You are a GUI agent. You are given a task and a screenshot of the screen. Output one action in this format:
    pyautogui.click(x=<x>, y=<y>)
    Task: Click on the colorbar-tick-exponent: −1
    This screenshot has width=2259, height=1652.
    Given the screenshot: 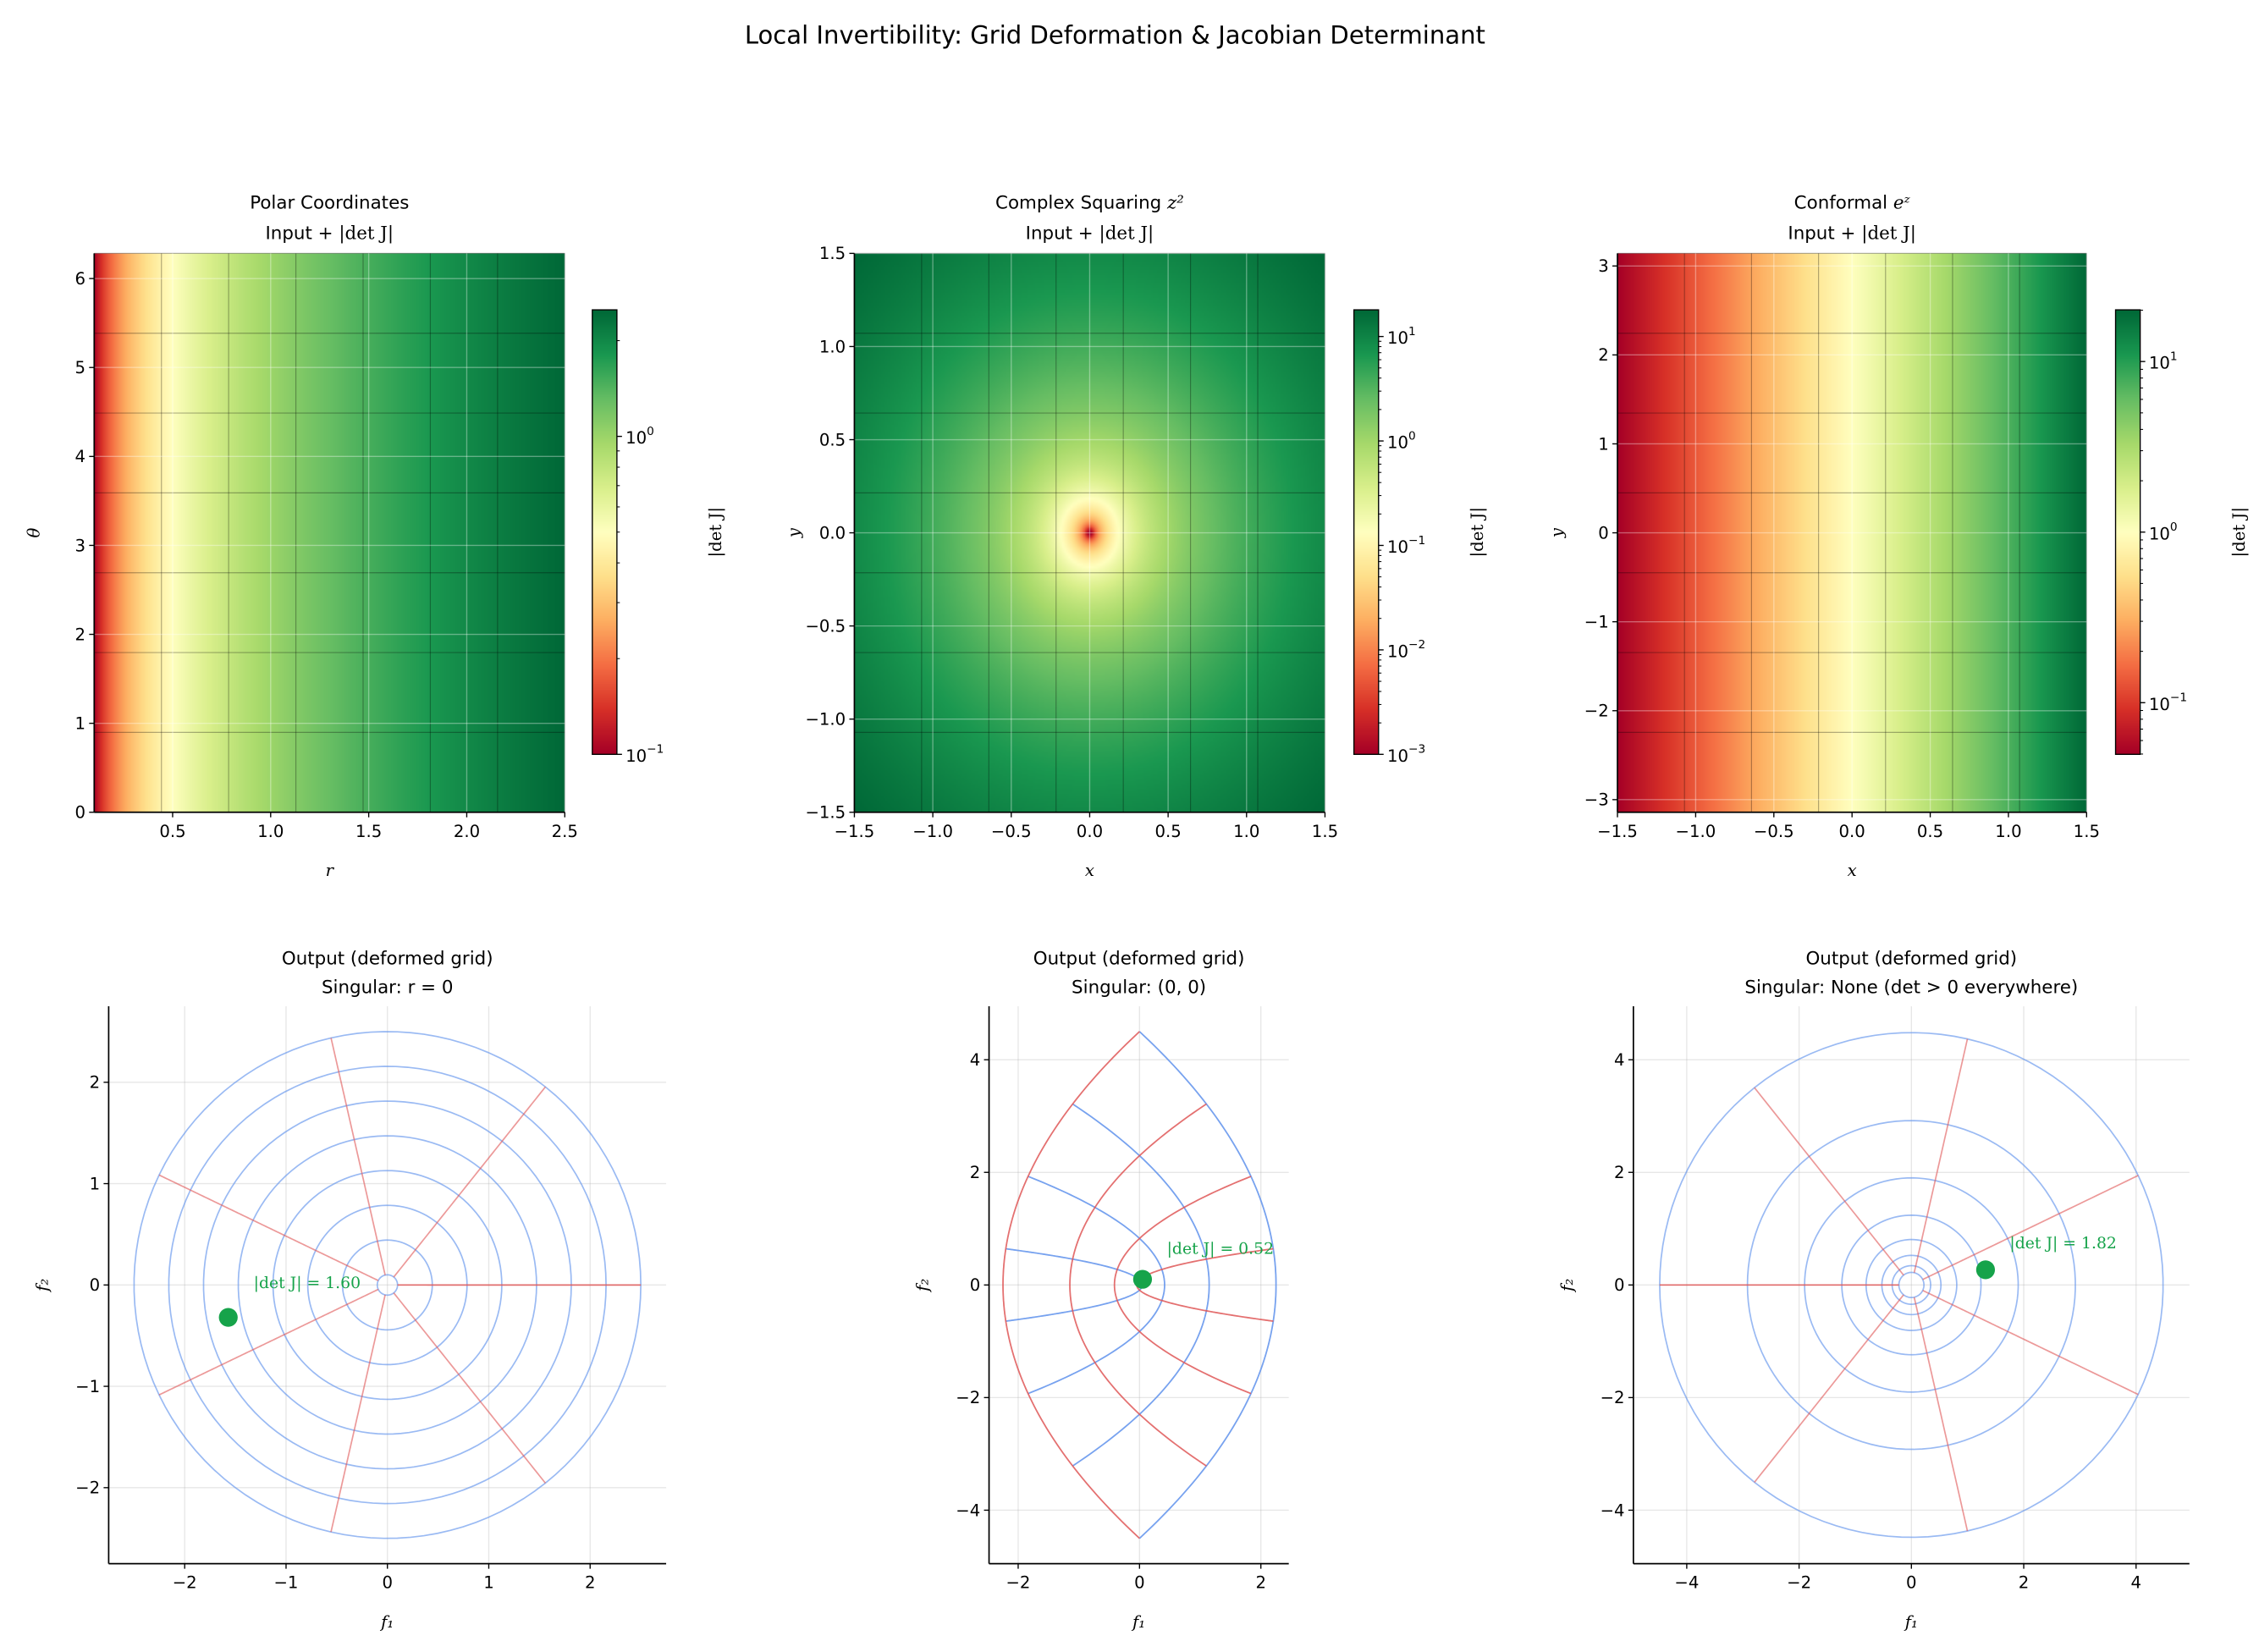 What is the action you would take?
    pyautogui.click(x=1416, y=541)
    